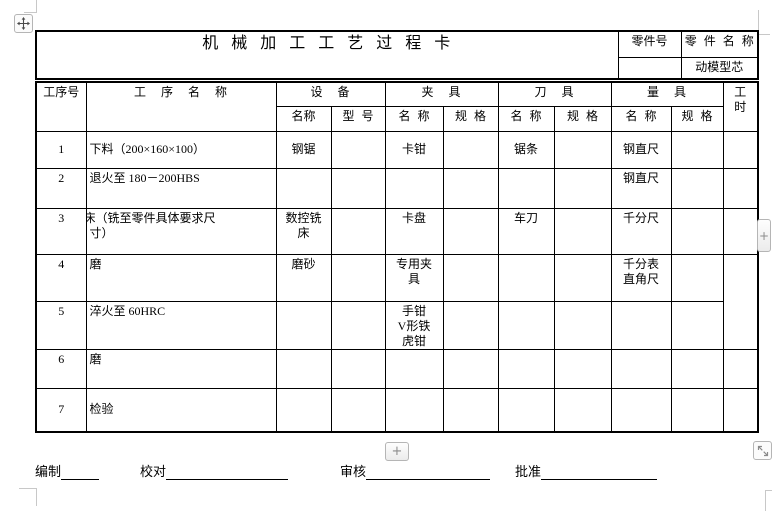 The height and width of the screenshot is (513, 773). What do you see at coordinates (397, 451) in the screenshot?
I see `add-row-button: +` at bounding box center [397, 451].